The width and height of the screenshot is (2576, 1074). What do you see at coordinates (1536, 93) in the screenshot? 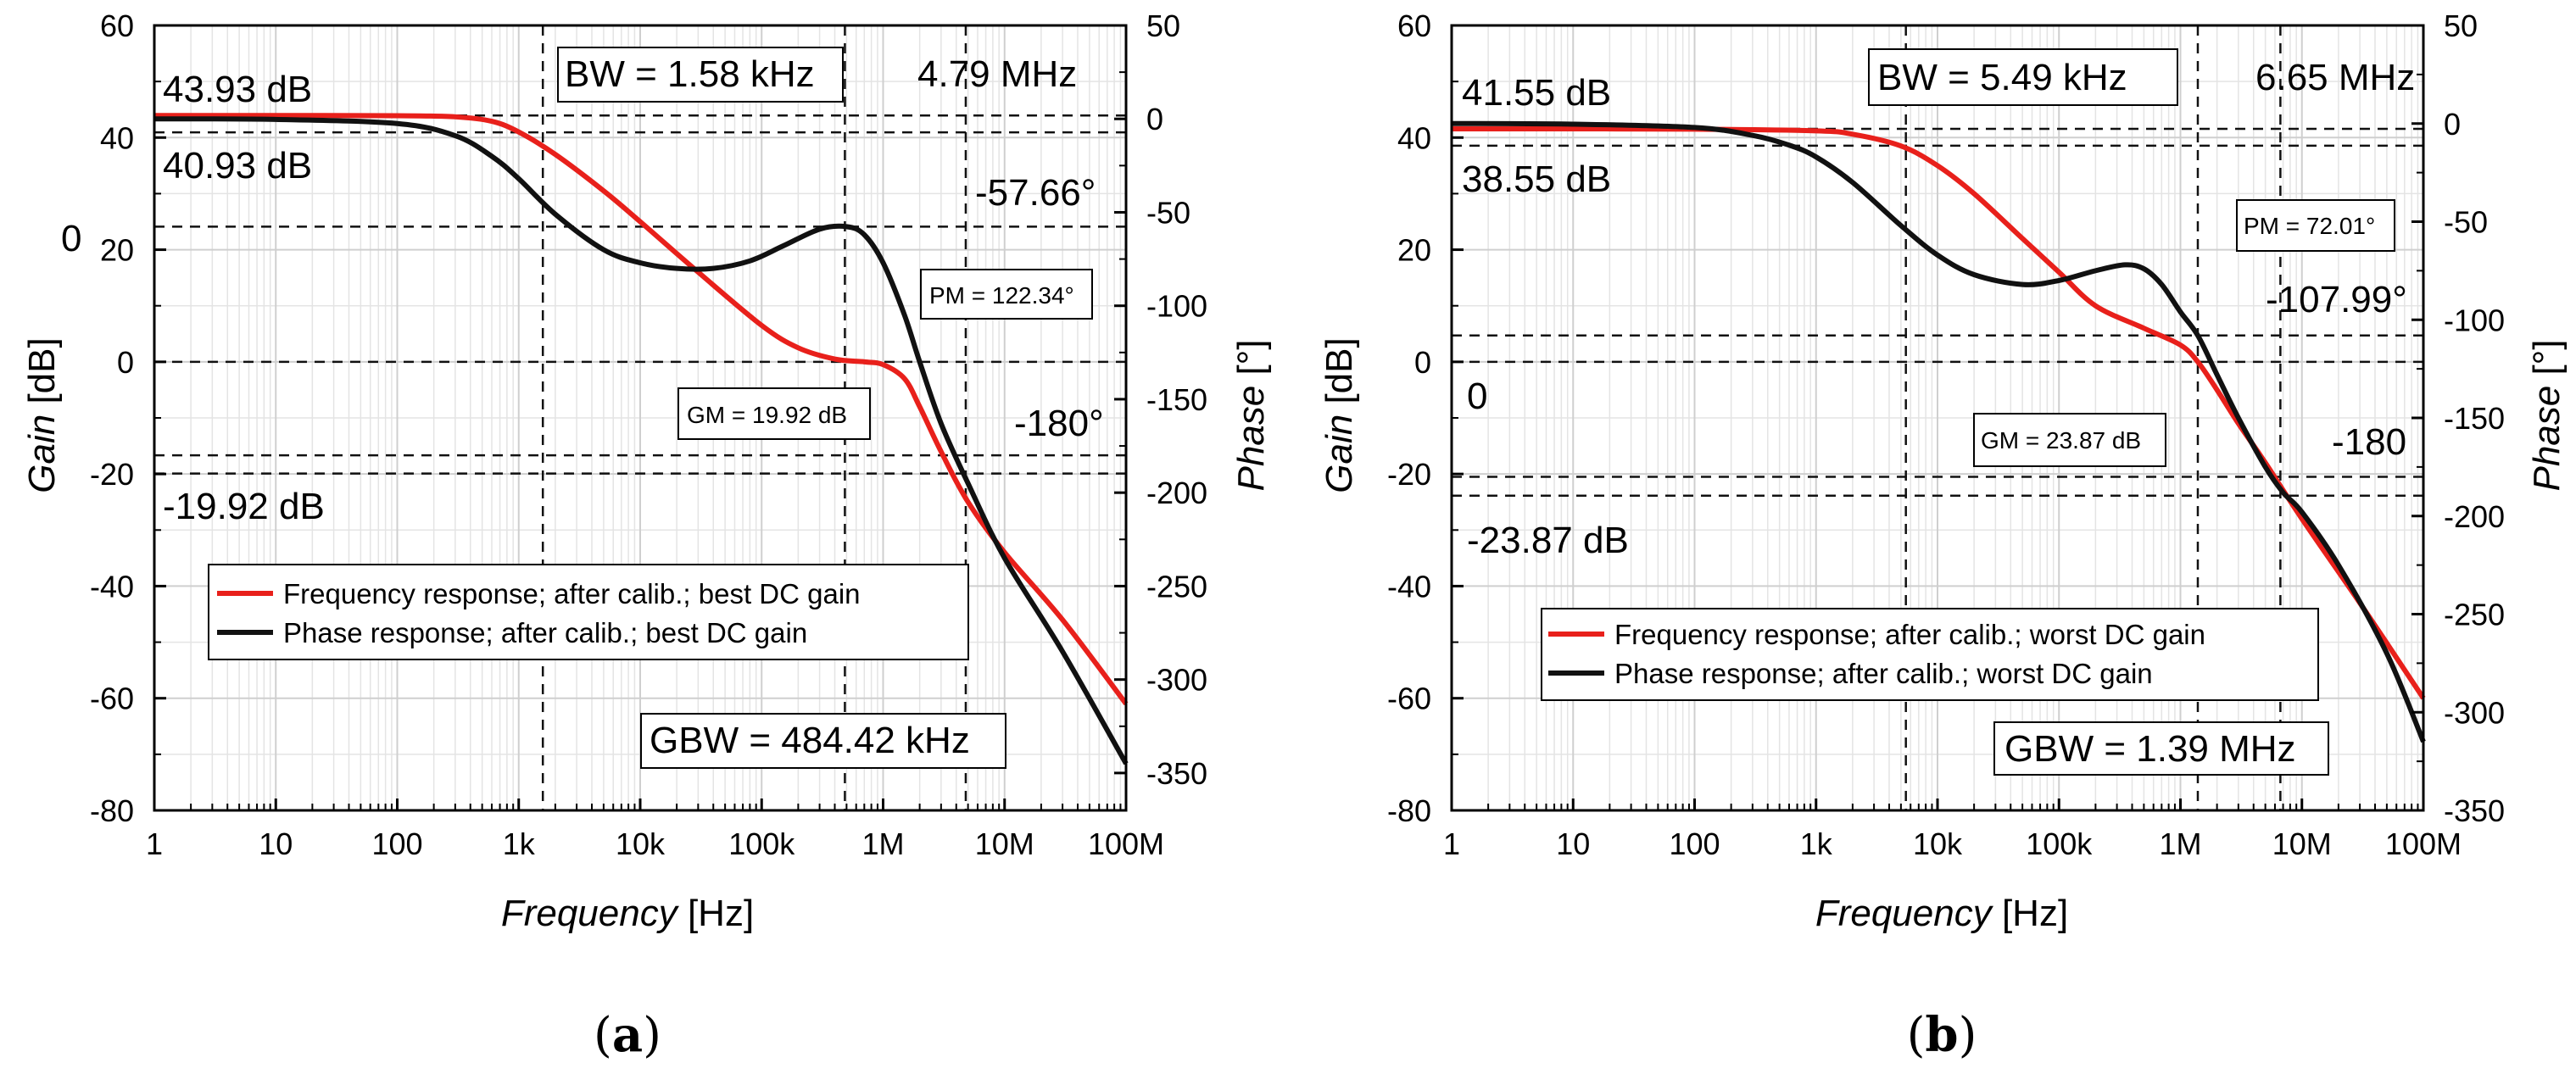
I see `chart-b-label-gain-max: 41.55 dB` at bounding box center [1536, 93].